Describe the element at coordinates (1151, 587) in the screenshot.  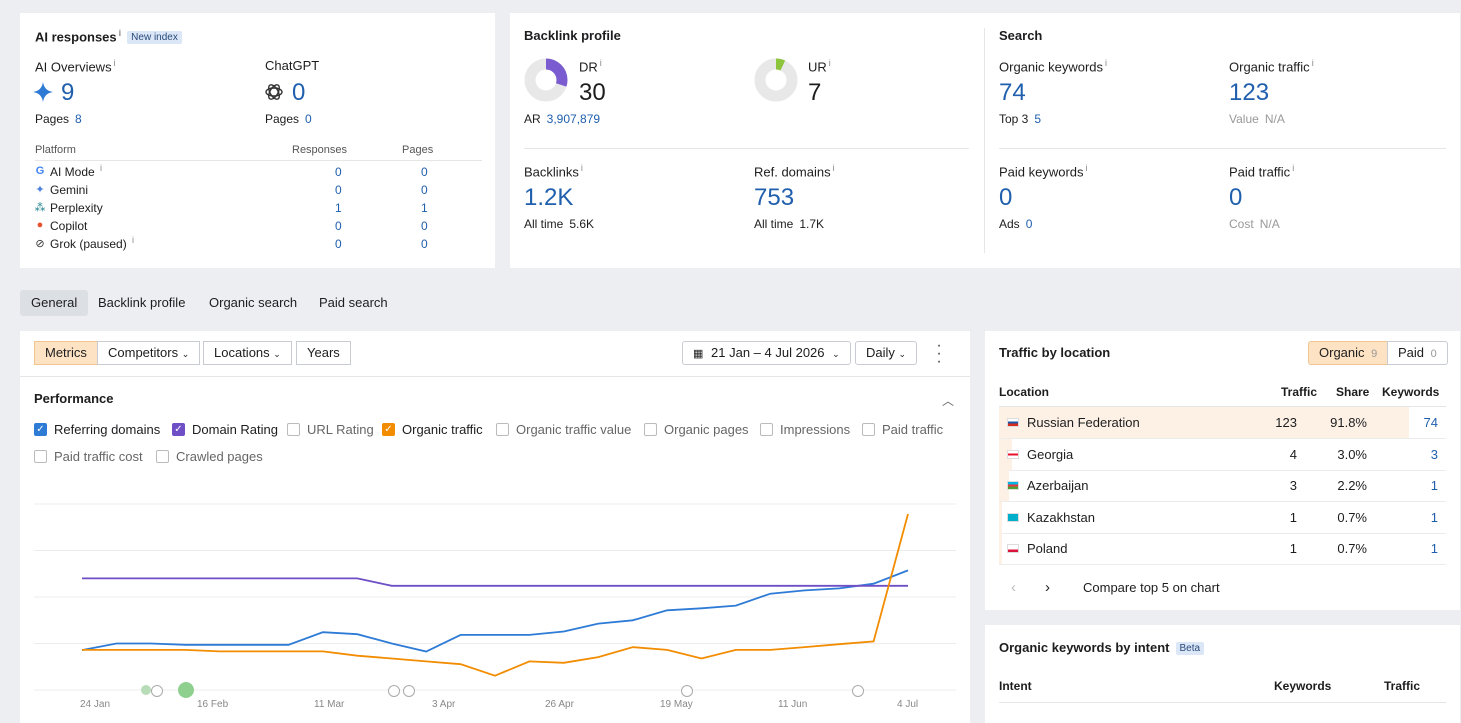
I see `compare-top5-link: Compare top 5 on chart` at that location.